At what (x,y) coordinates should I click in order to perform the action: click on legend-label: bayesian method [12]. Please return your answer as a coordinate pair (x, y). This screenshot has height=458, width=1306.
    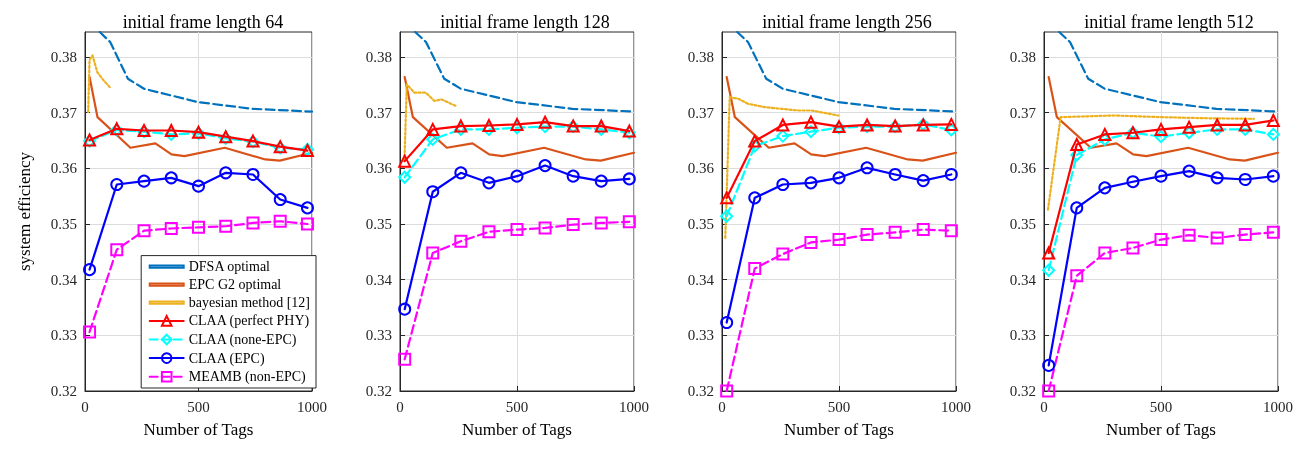
    Looking at the image, I should click on (249, 303).